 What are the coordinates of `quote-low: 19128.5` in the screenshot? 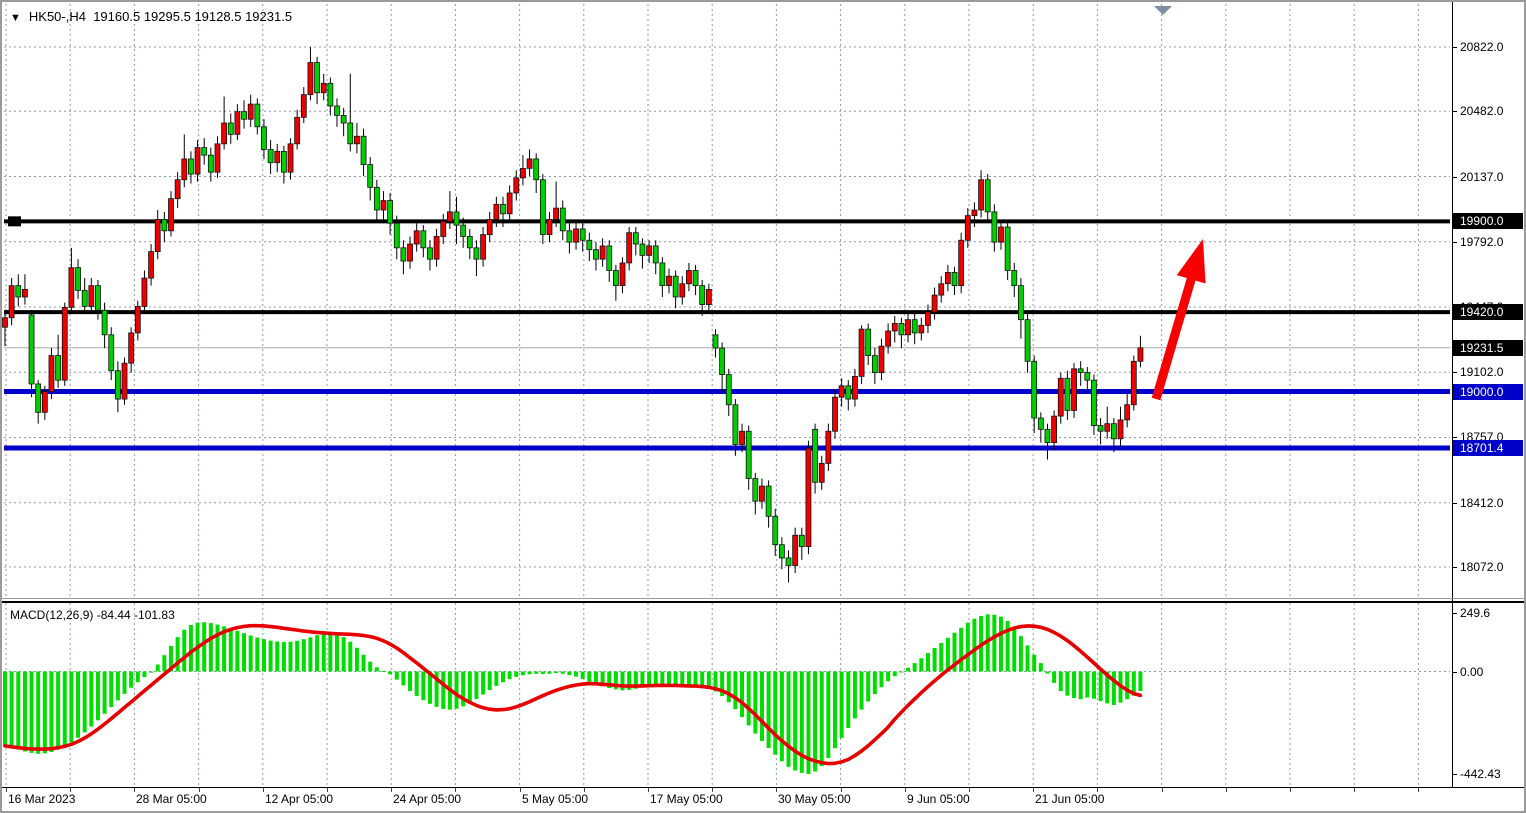 It's located at (218, 16).